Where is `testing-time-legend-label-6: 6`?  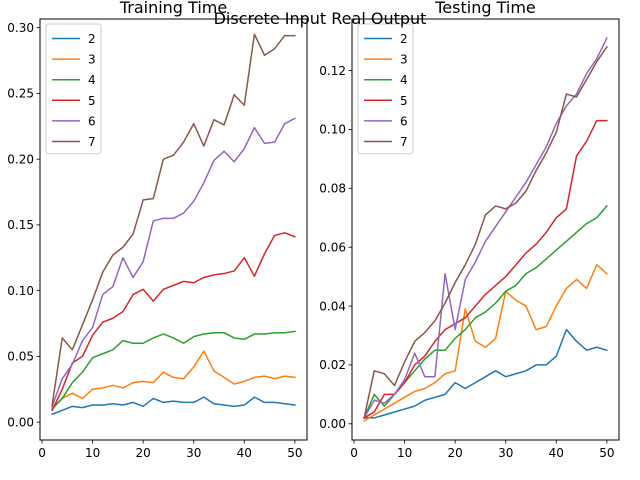 testing-time-legend-label-6: 6 is located at coordinates (404, 121).